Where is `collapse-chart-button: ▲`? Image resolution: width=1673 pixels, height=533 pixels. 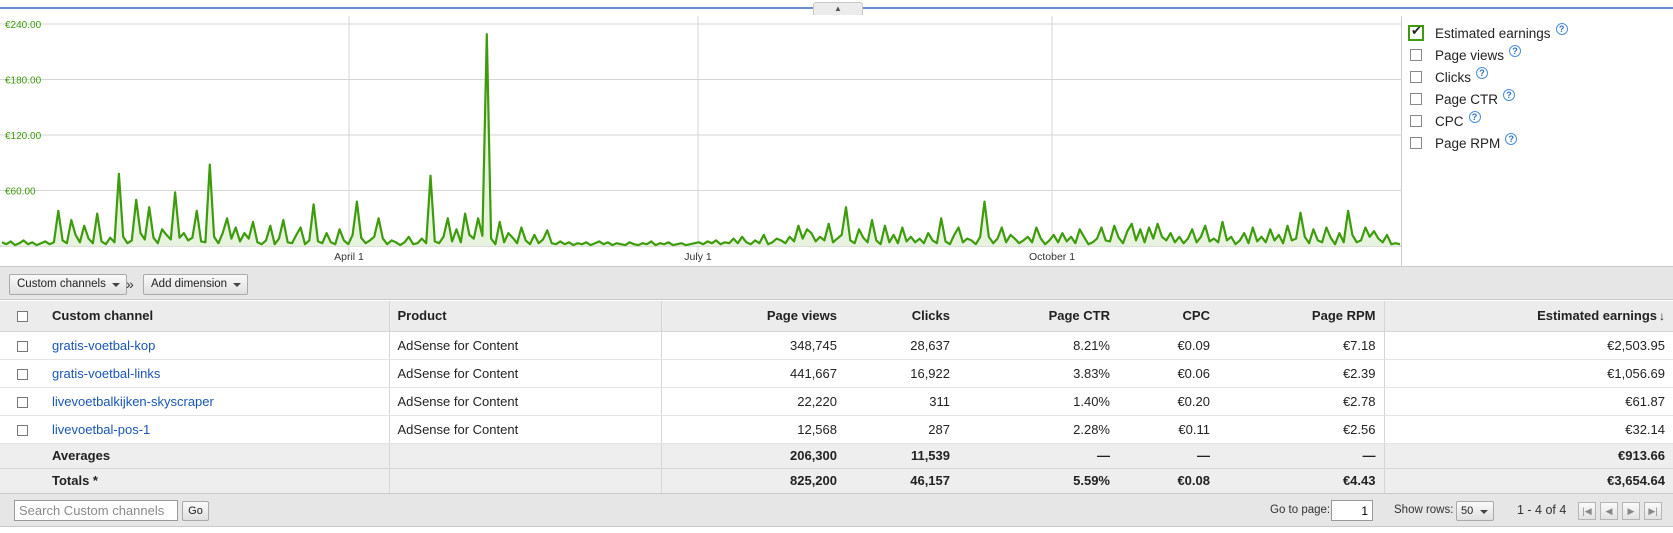 collapse-chart-button: ▲ is located at coordinates (838, 8).